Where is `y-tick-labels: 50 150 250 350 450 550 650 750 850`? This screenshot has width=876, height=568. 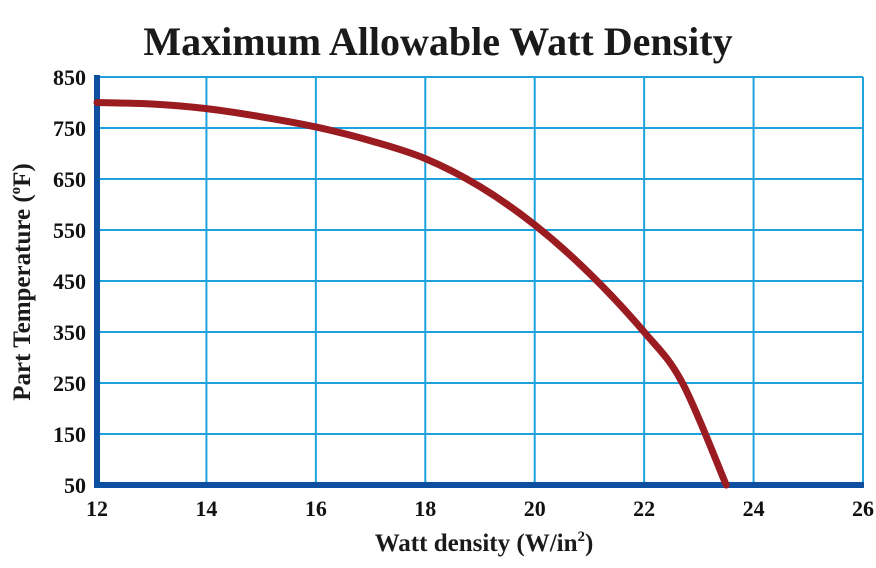
y-tick-labels: 50 150 250 350 450 550 650 750 850 is located at coordinates (69, 281).